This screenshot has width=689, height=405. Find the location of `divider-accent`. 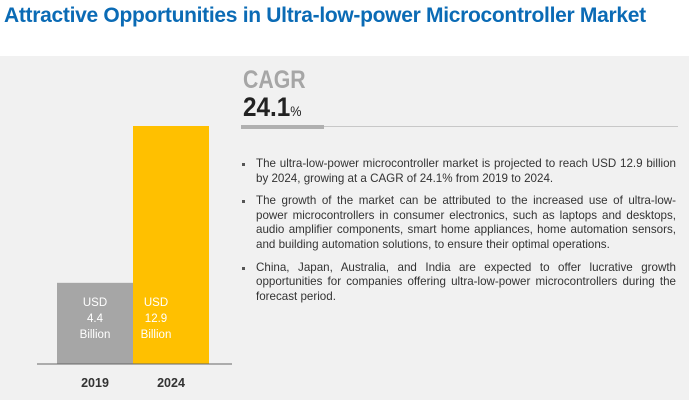

divider-accent is located at coordinates (282, 127).